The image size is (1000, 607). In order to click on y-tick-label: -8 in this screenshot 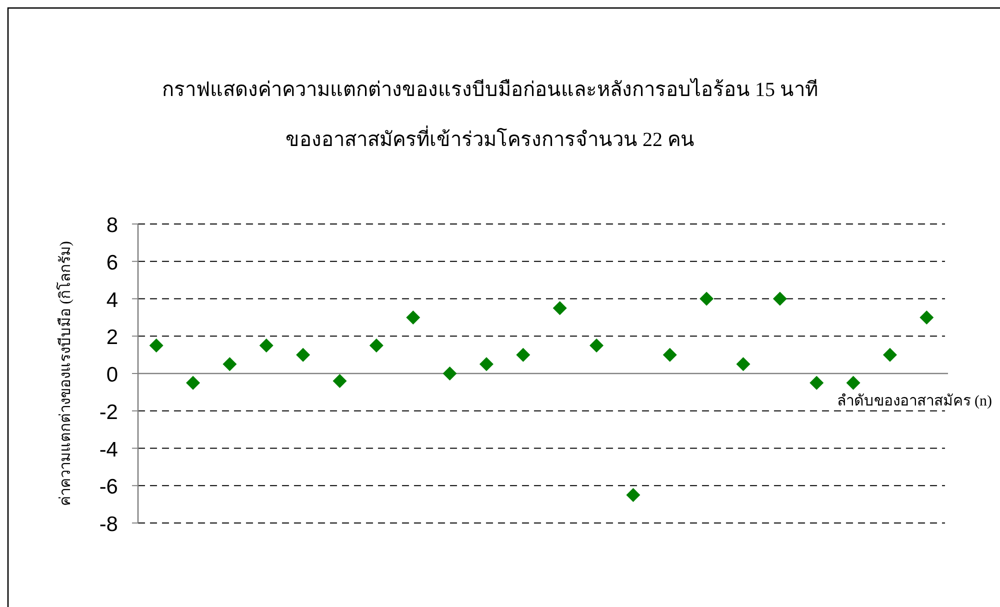, I will do `click(108, 524)`.